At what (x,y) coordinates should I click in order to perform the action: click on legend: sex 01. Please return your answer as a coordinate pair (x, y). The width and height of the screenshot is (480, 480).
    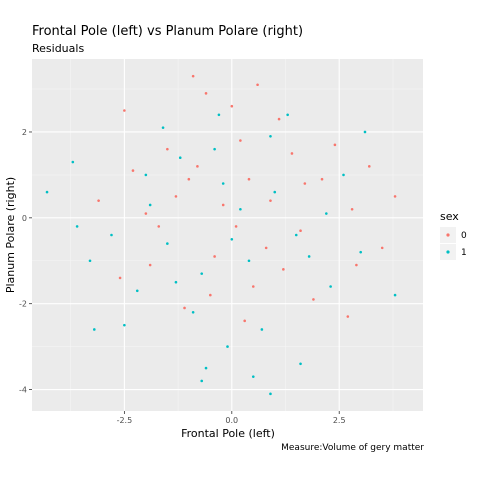
    Looking at the image, I should click on (453, 235).